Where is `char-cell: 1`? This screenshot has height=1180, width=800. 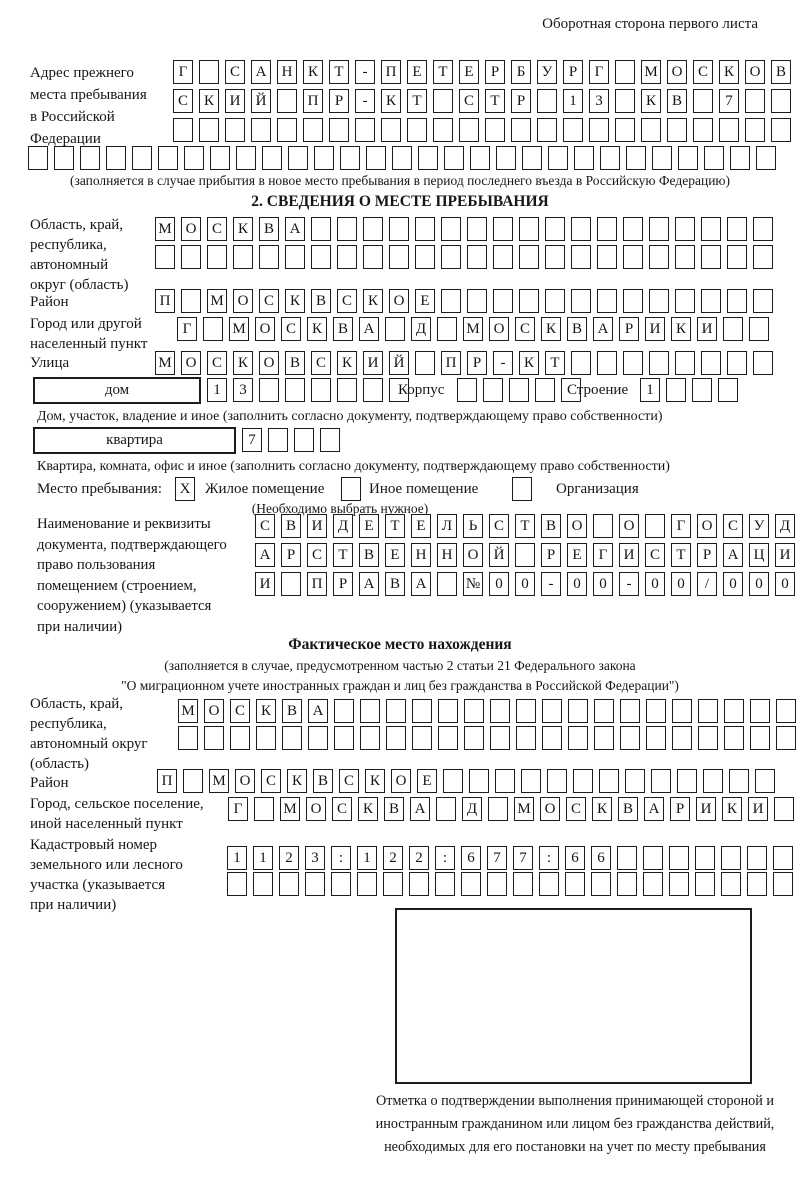
char-cell: 1 is located at coordinates (217, 390).